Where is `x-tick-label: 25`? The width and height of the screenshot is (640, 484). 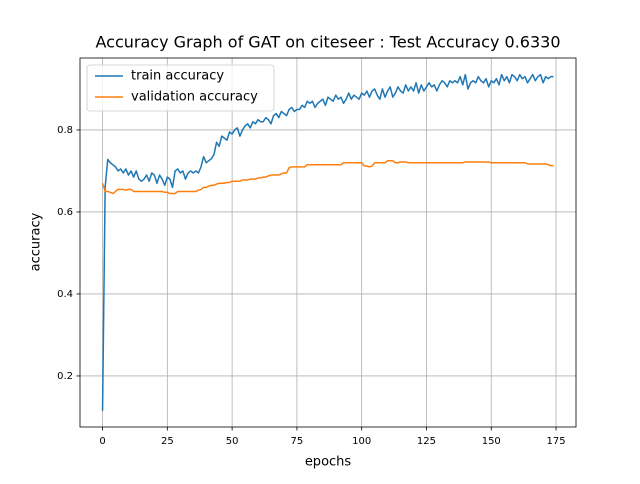 x-tick-label: 25 is located at coordinates (167, 441).